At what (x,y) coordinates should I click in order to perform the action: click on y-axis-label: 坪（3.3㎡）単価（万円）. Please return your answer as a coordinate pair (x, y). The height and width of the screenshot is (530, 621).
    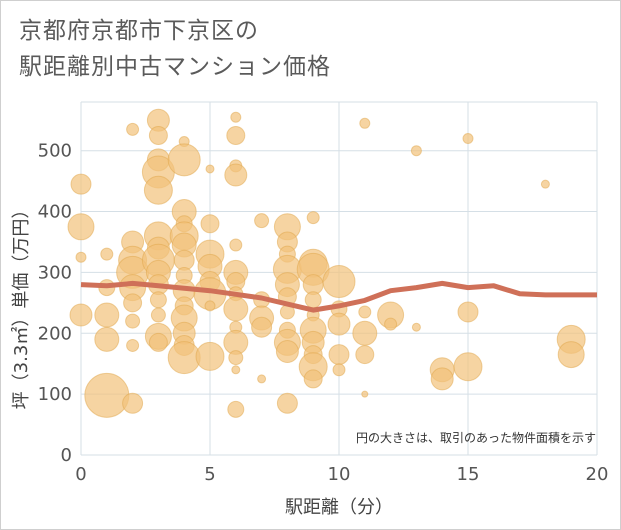
    Looking at the image, I should click on (21, 305).